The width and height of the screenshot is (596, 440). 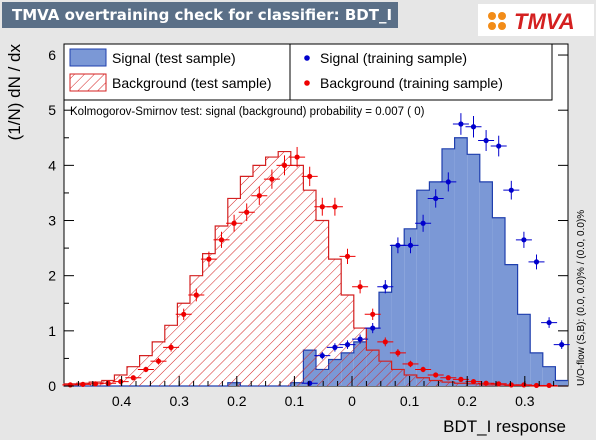 I want to click on logo-bg, so click(x=536, y=20).